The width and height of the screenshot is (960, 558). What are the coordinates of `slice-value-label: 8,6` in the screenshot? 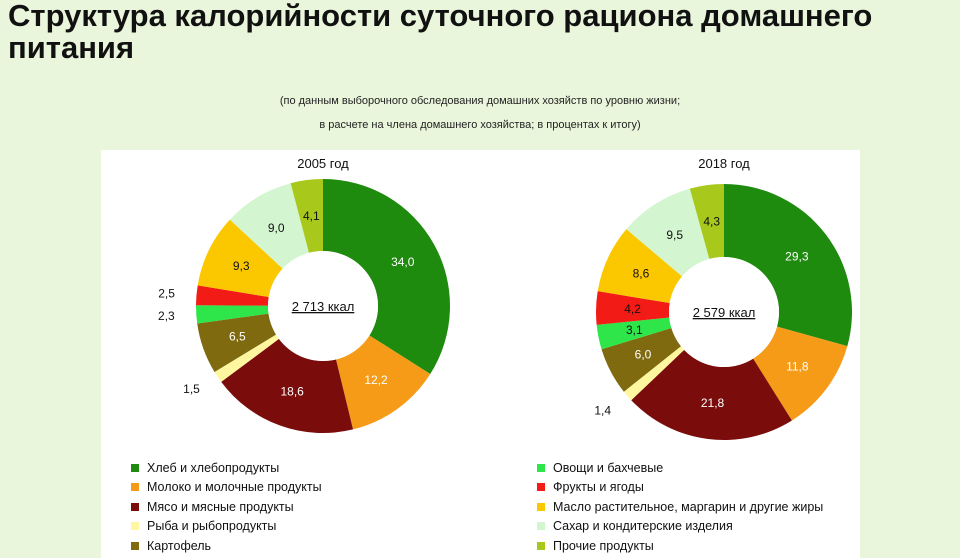 It's located at (641, 274).